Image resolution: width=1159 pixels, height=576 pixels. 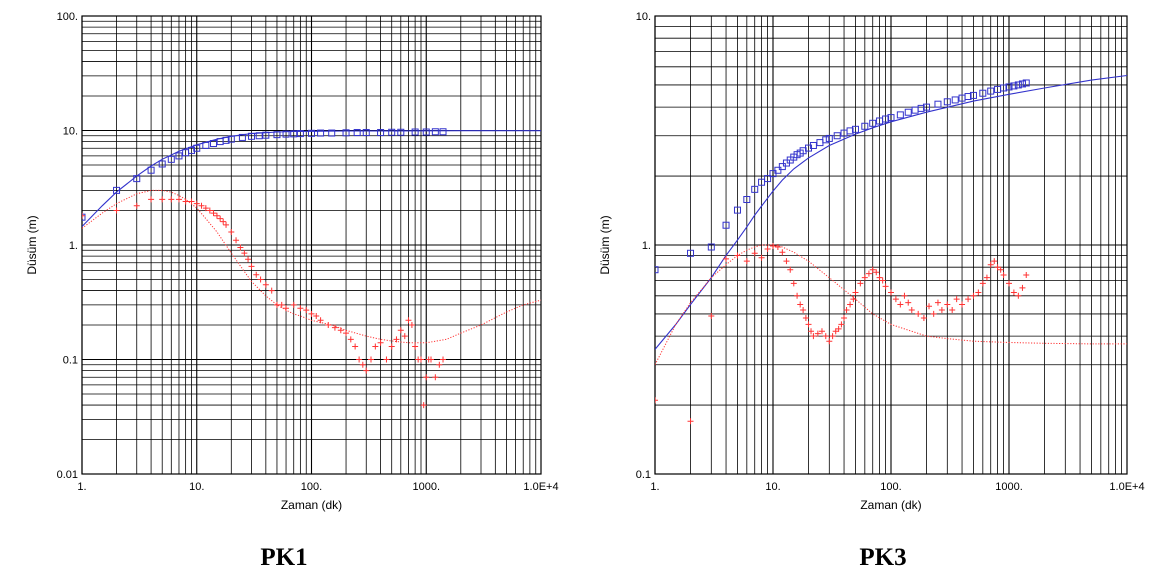 What do you see at coordinates (643, 17) in the screenshot?
I see `y-tick-label: 10.` at bounding box center [643, 17].